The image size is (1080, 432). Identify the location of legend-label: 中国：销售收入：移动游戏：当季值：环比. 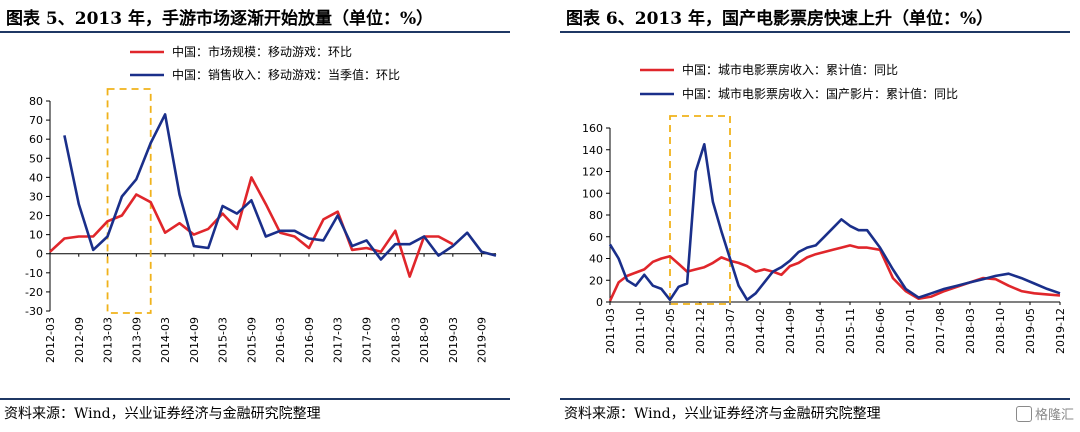
(286, 74).